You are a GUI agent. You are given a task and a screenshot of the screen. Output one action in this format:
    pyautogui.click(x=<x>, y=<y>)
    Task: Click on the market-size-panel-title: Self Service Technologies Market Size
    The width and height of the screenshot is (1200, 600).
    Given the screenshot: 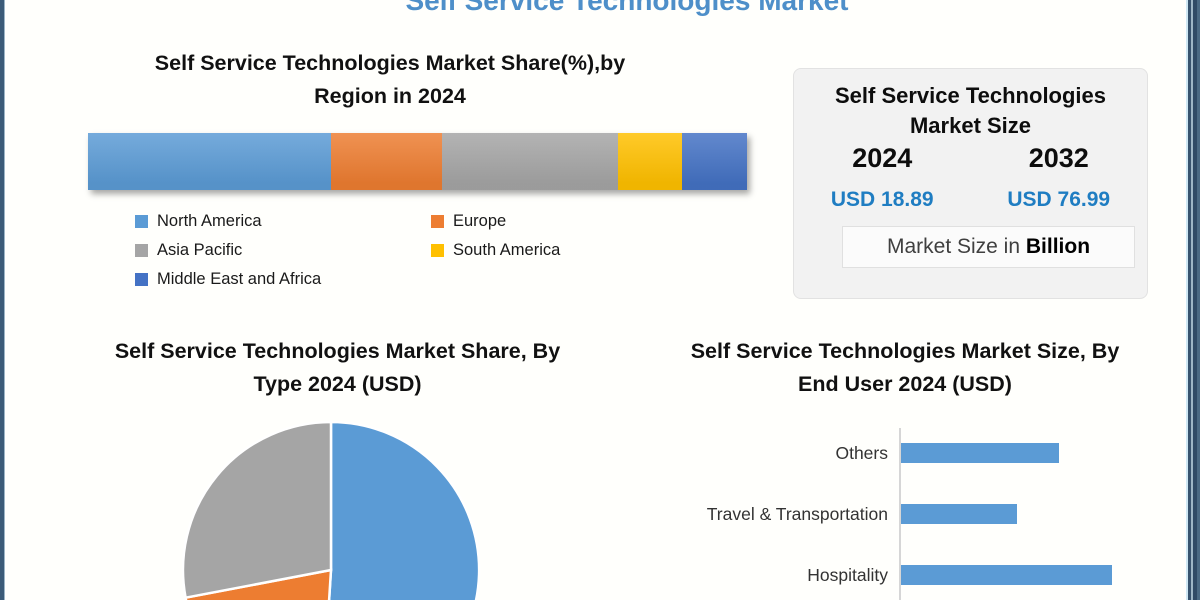 What is the action you would take?
    pyautogui.click(x=970, y=111)
    